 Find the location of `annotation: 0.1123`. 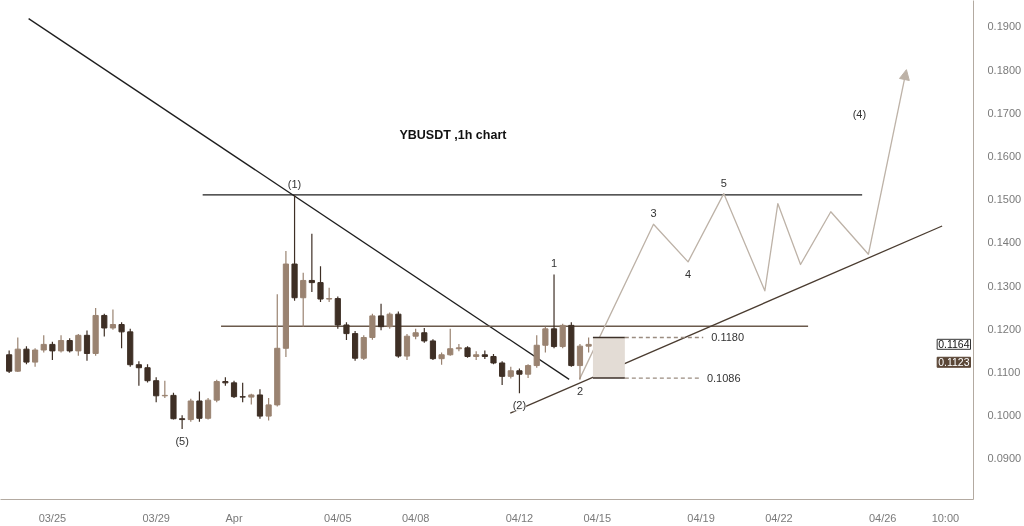

annotation: 0.1123 is located at coordinates (954, 362).